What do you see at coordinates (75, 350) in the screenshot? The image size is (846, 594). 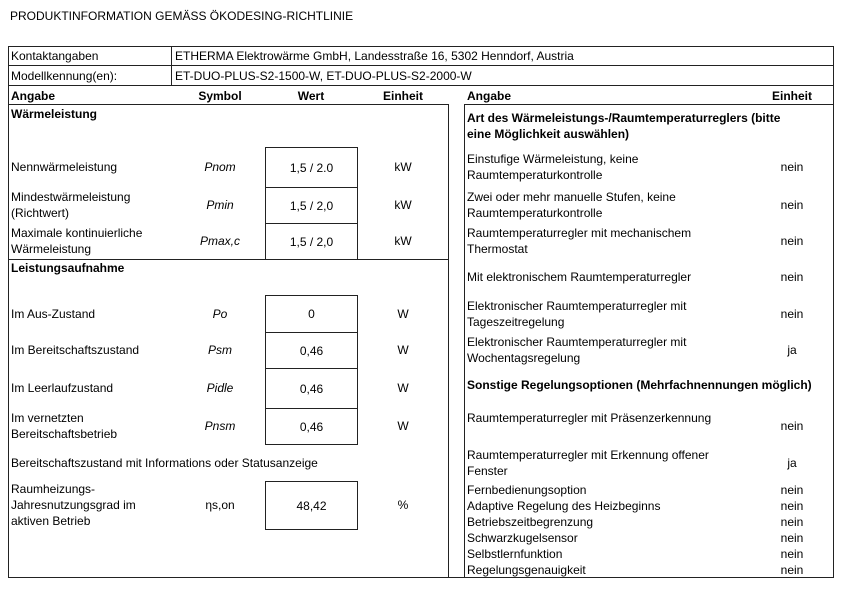 I see `spec-label: Im Bereitschaftszustand` at bounding box center [75, 350].